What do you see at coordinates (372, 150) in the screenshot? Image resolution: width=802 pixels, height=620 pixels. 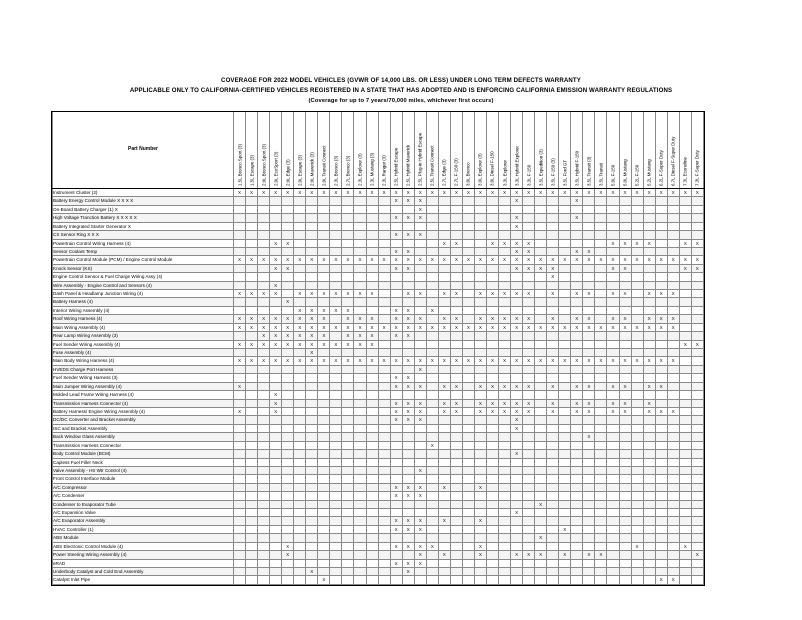 I see `vehicle-label-holder: 2.3L Mustang (3)` at bounding box center [372, 150].